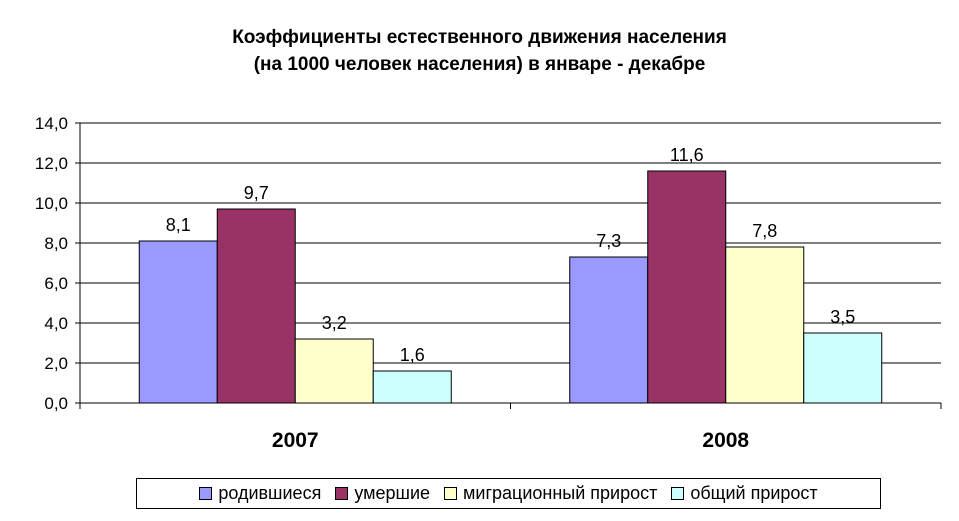 This screenshot has width=959, height=521. I want to click on legend-item: родившиеся, so click(260, 493).